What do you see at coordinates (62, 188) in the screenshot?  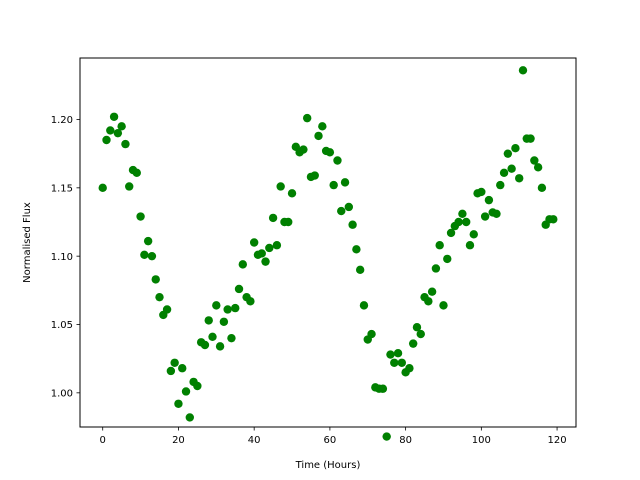 I see `y-tick-label: 1.15` at bounding box center [62, 188].